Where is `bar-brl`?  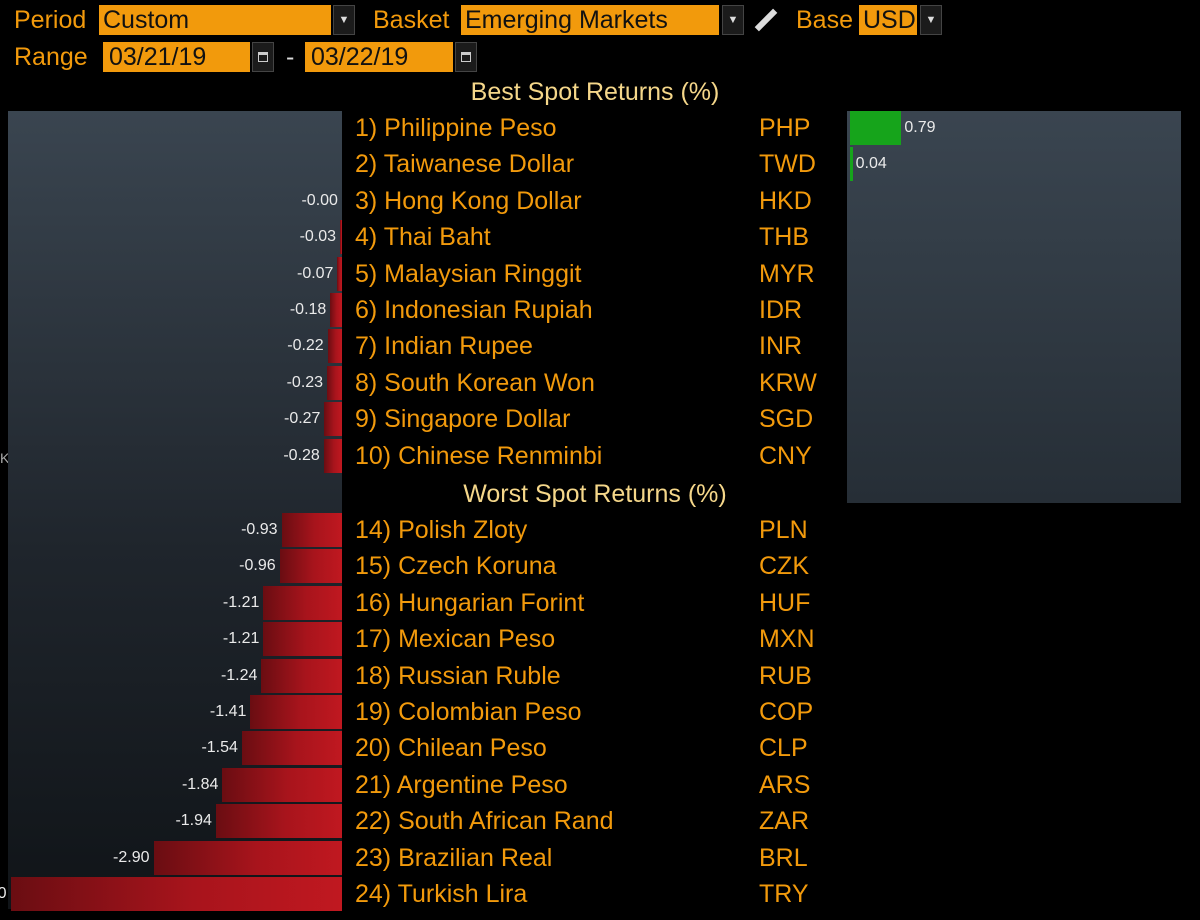
bar-brl is located at coordinates (247, 857).